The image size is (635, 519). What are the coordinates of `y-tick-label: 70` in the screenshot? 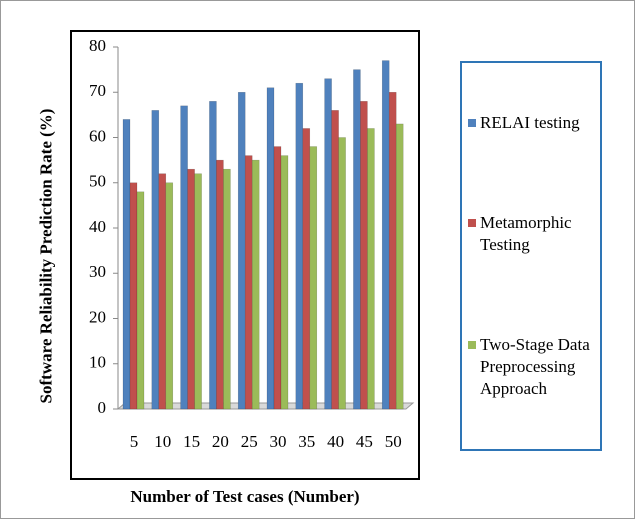 It's located at (97, 90).